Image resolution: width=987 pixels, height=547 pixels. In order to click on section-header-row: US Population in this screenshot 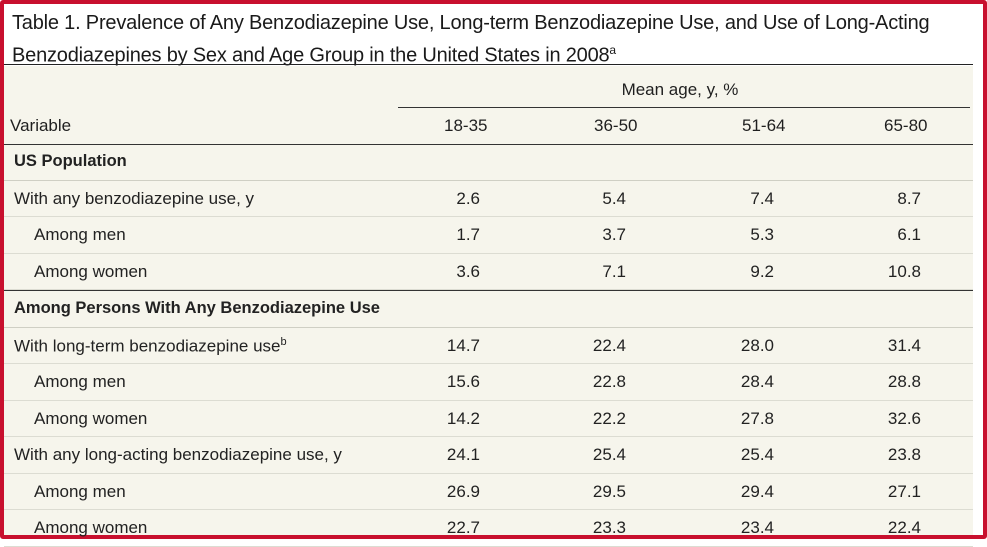, I will do `click(488, 162)`.